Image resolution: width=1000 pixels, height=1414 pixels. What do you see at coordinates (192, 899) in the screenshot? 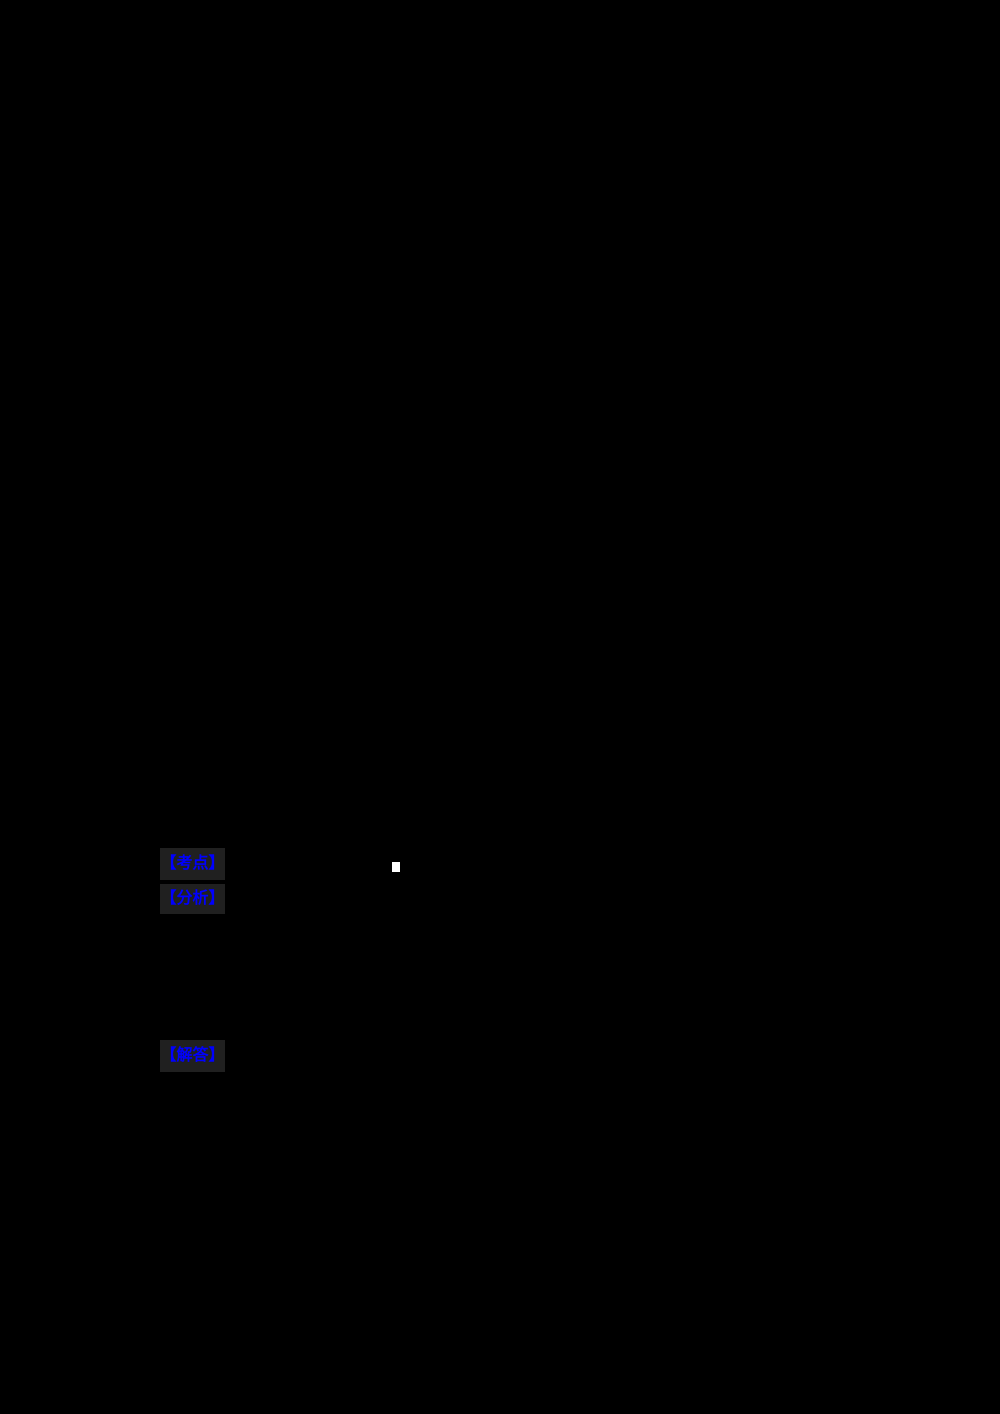
I see `section-label-fenxi: 【分析】` at bounding box center [192, 899].